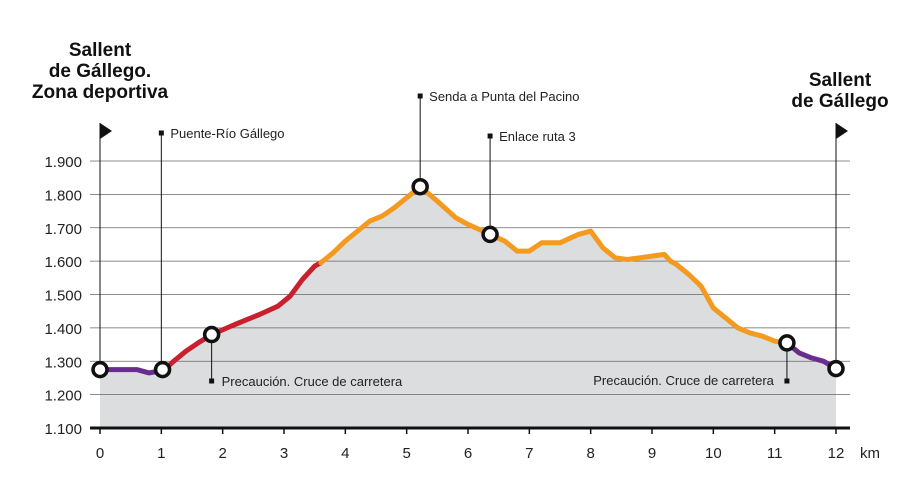 The height and width of the screenshot is (494, 924). I want to click on end-location-label: Sallent de Gállego, so click(840, 91).